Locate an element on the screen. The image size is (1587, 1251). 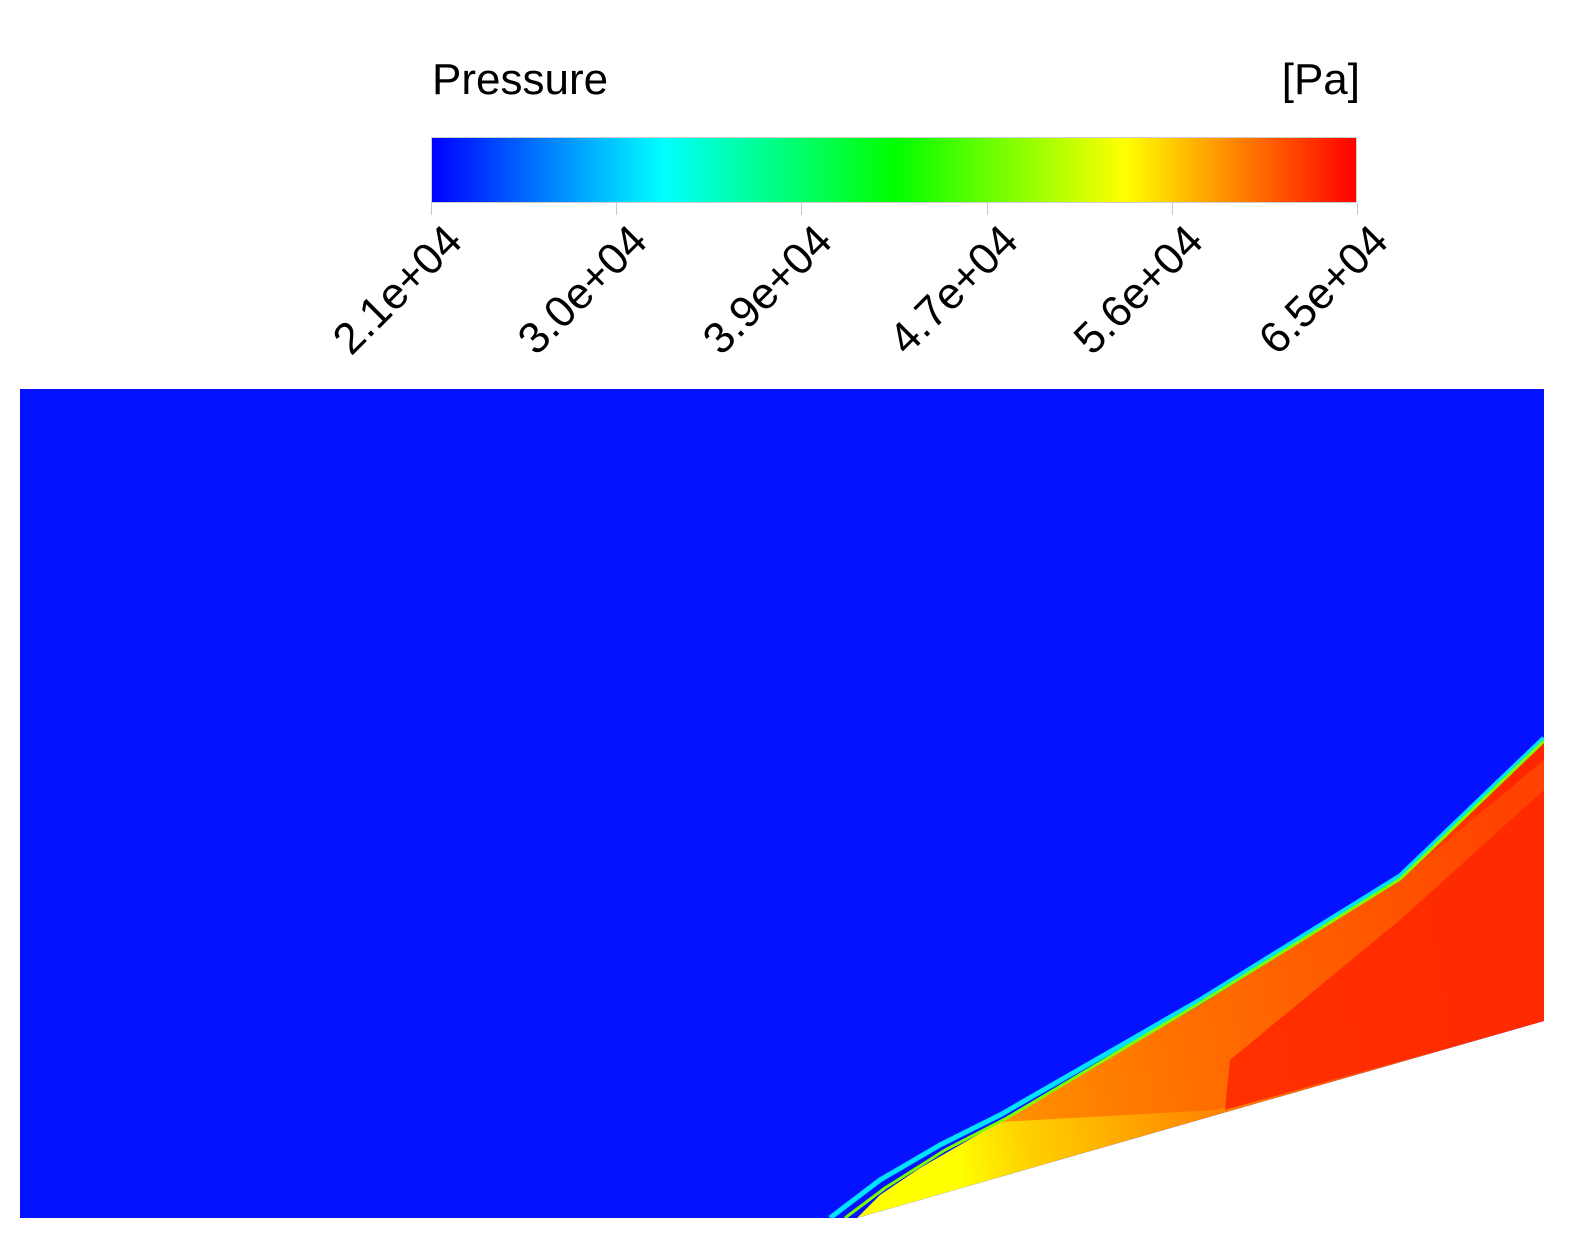
legend-title-unit: [Pa] is located at coordinates (1320, 79).